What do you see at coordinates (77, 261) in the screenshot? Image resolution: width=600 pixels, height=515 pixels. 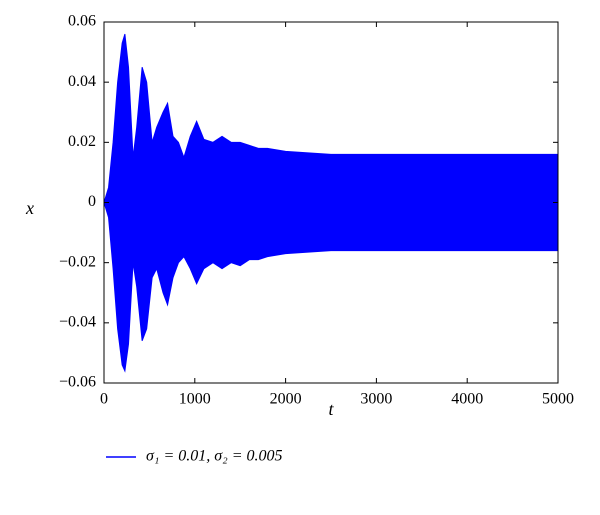 I see `y-tick-label: −0.02` at bounding box center [77, 261].